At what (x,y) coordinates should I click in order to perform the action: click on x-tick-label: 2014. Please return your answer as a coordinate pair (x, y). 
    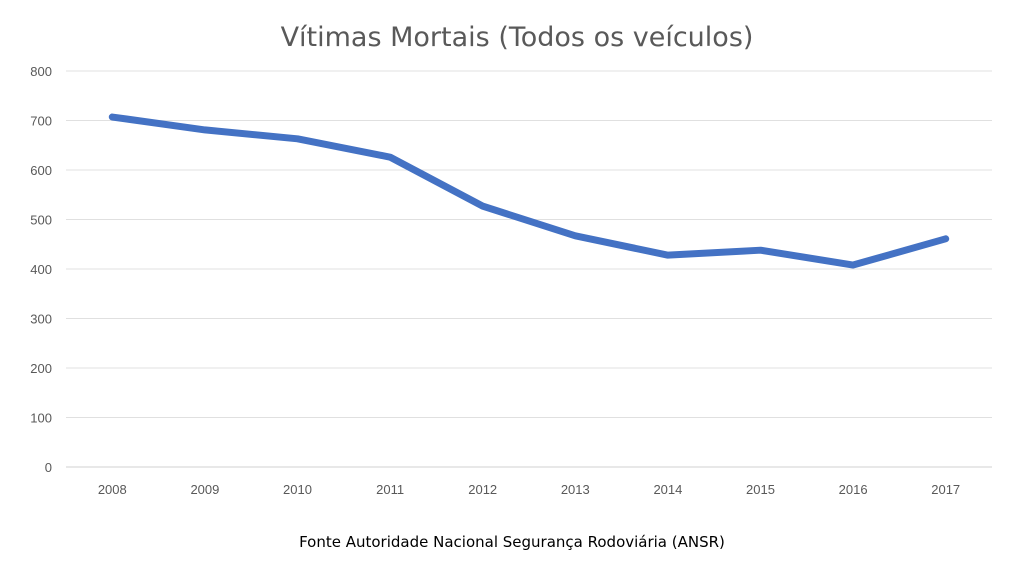
    Looking at the image, I should click on (667, 489).